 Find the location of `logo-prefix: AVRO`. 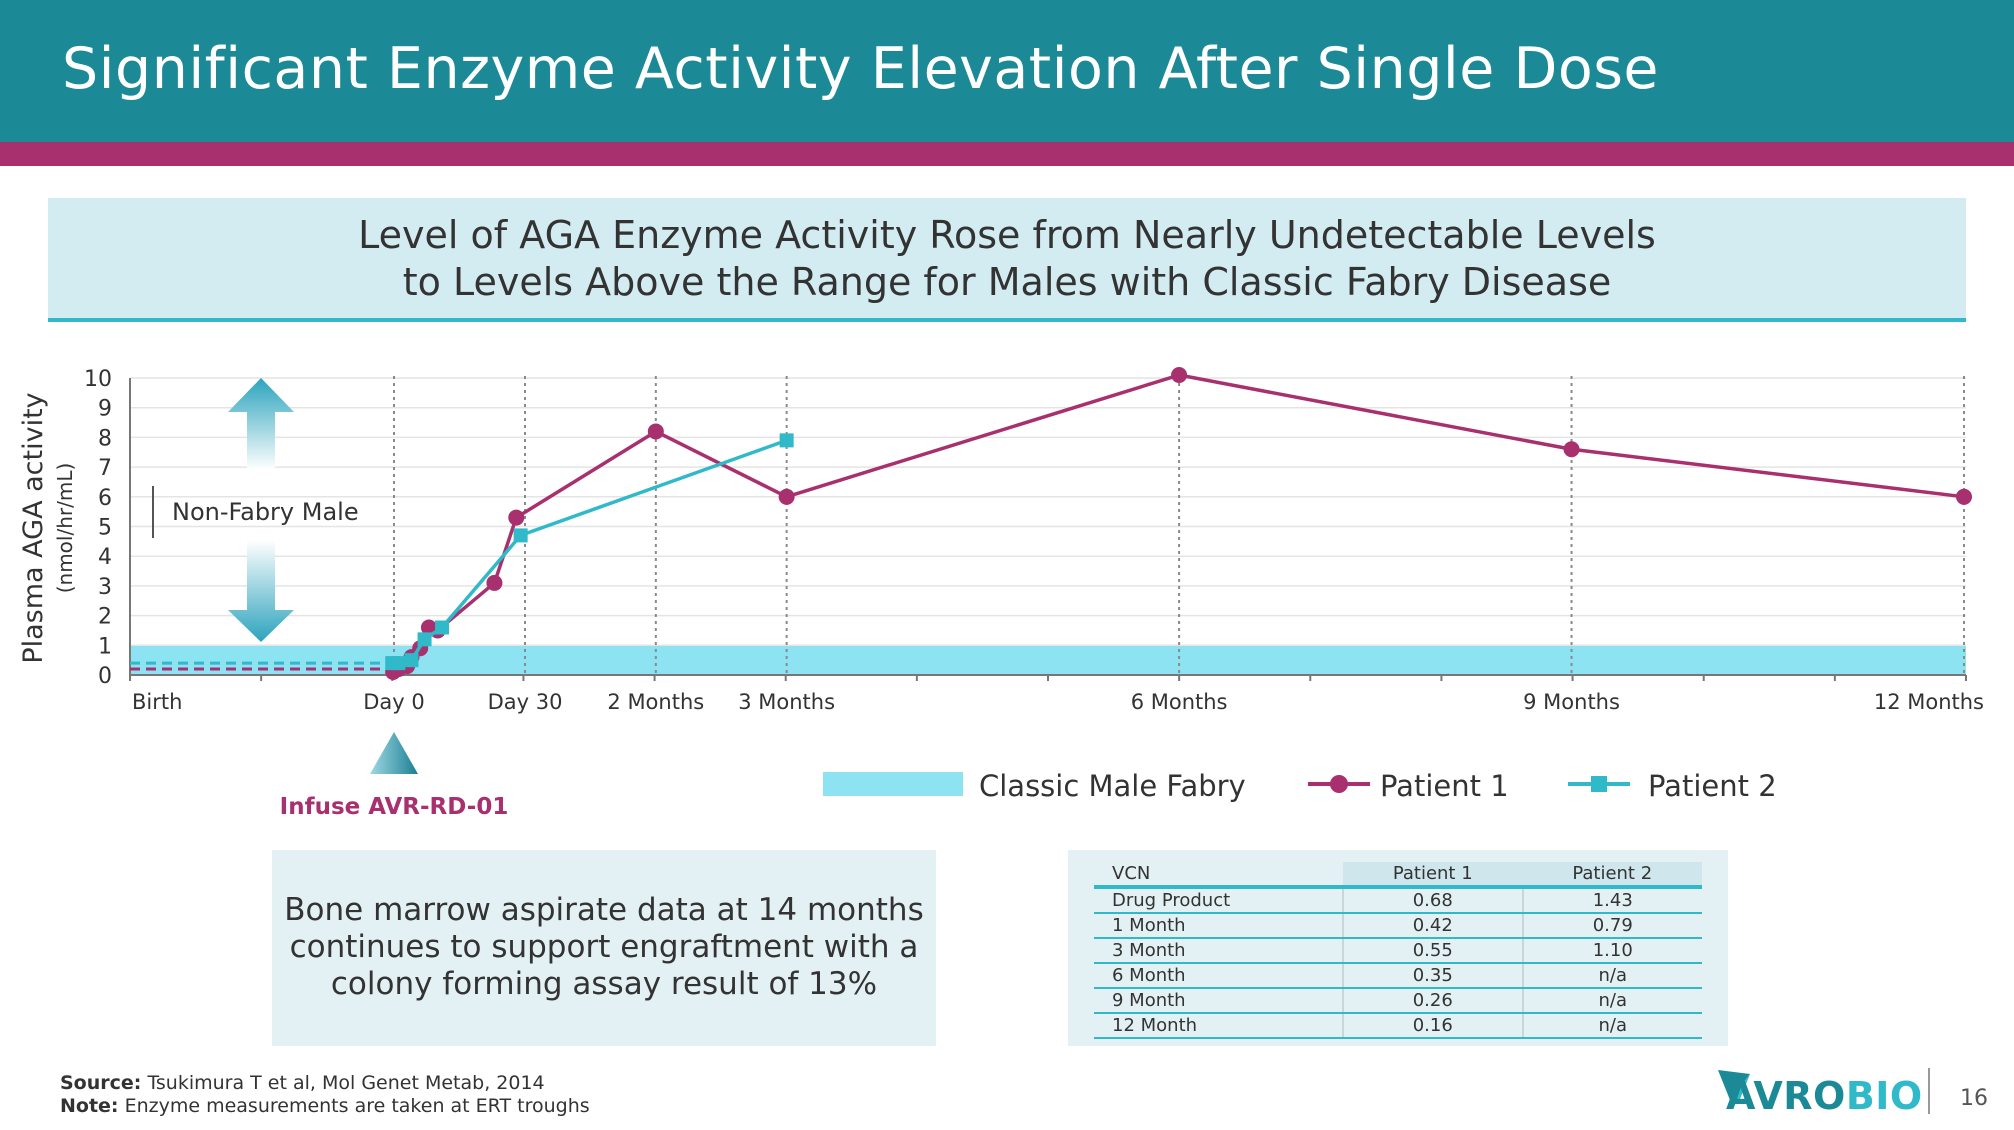

logo-prefix: AVRO is located at coordinates (1786, 1096).